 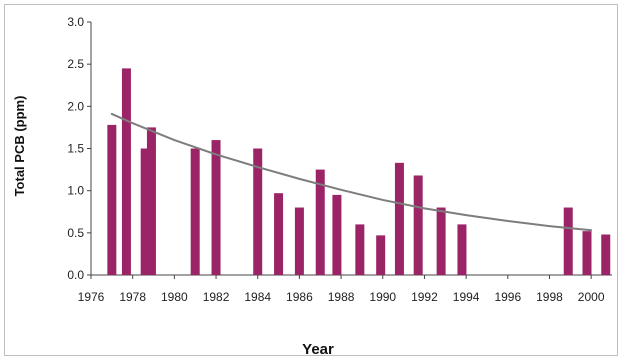 I want to click on y-tick-label: 2.5, so click(x=75, y=64).